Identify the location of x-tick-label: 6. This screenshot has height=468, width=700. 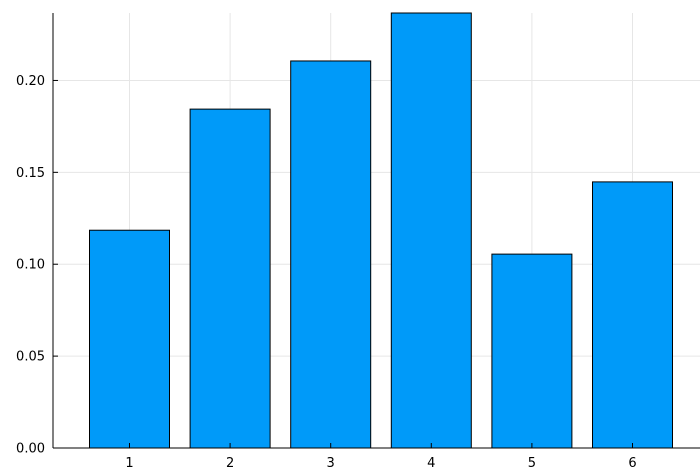
(632, 462).